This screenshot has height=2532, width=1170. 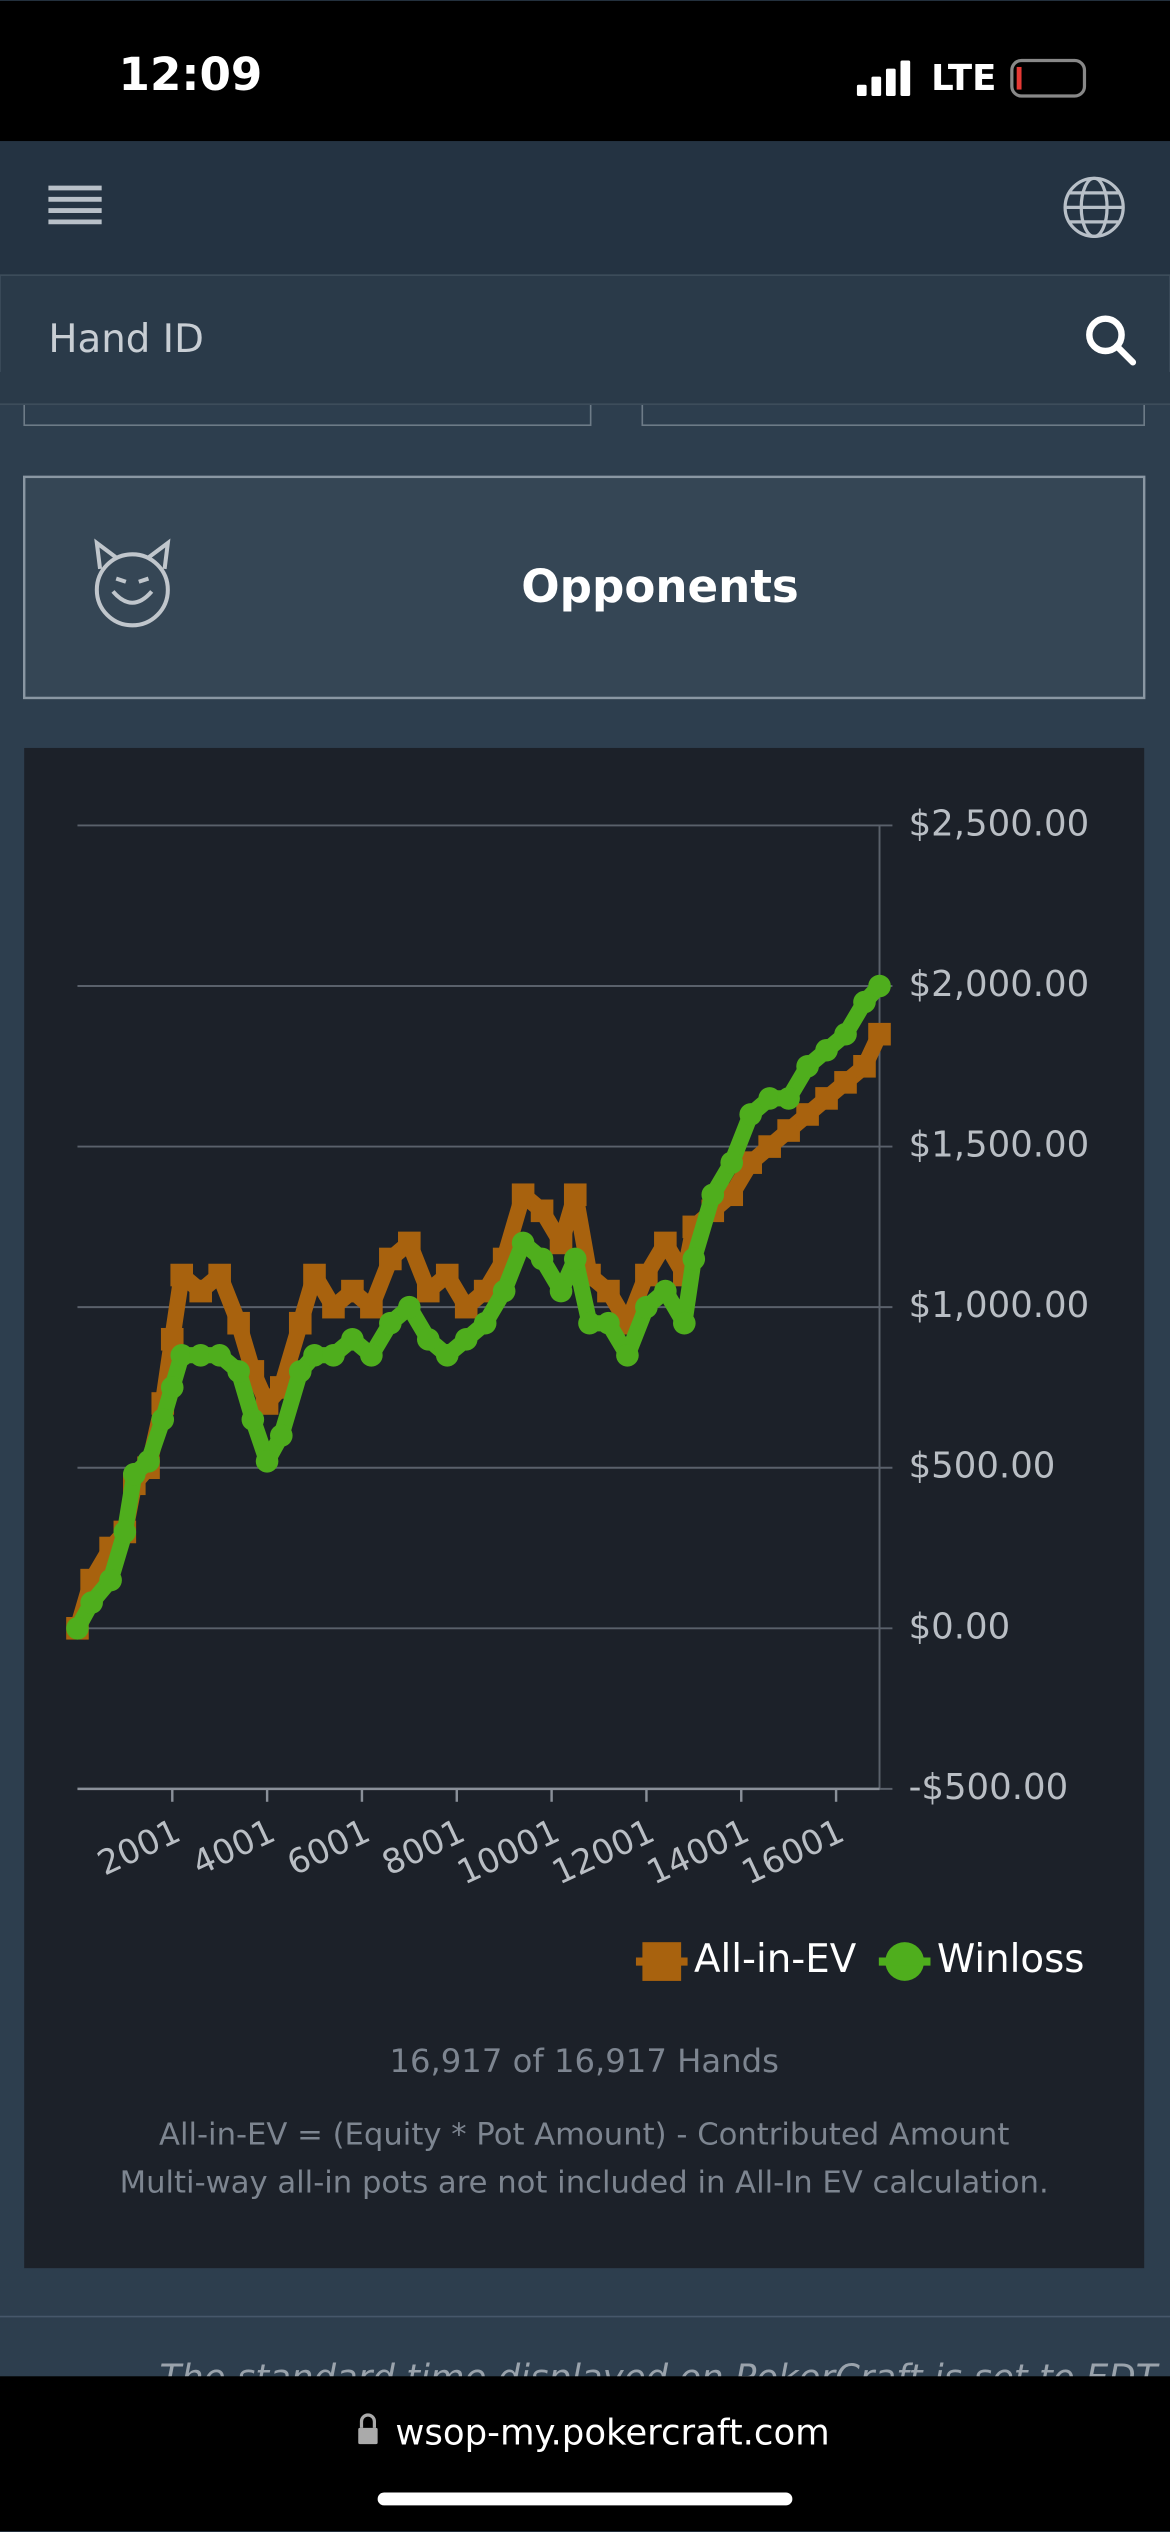 What do you see at coordinates (660, 586) in the screenshot?
I see `opponents-label: Opponents` at bounding box center [660, 586].